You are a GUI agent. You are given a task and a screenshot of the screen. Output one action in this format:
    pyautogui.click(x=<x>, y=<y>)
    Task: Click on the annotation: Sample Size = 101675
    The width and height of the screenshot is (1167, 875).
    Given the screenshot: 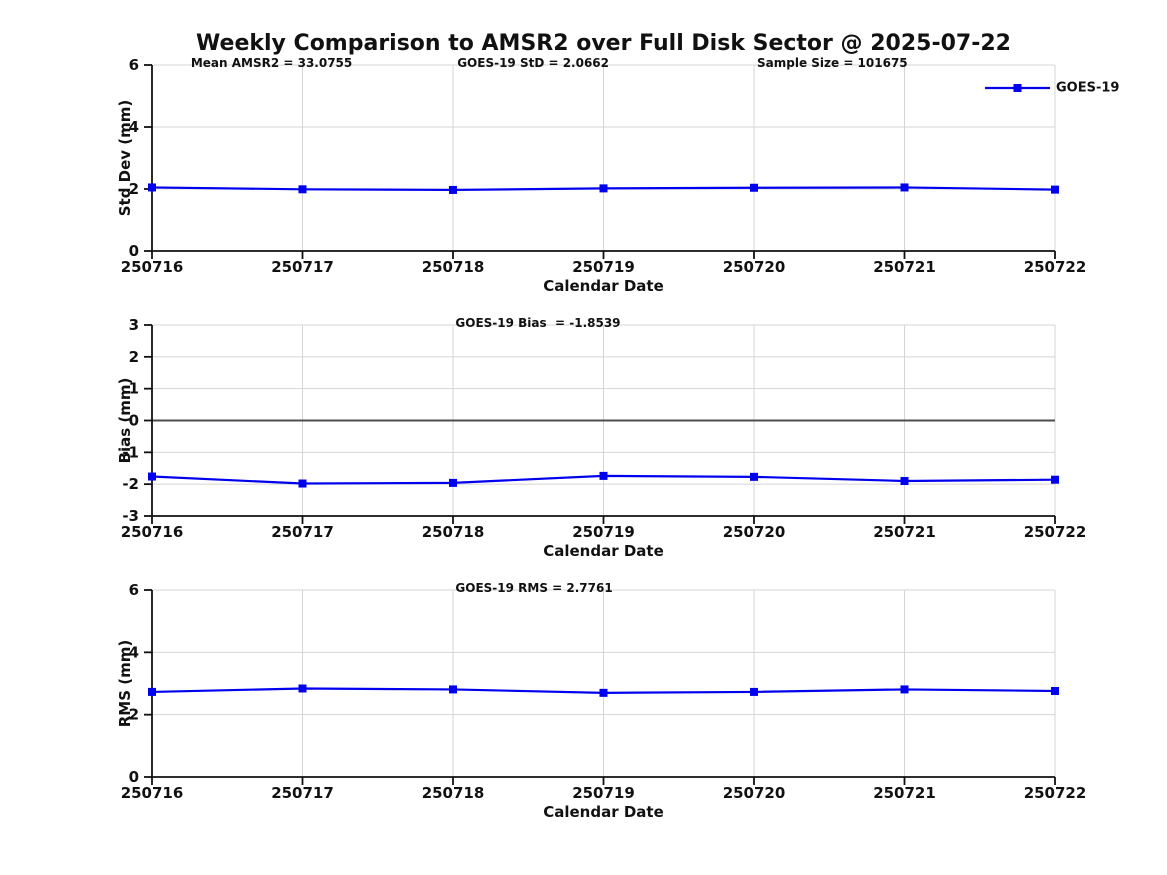 What is the action you would take?
    pyautogui.click(x=832, y=63)
    